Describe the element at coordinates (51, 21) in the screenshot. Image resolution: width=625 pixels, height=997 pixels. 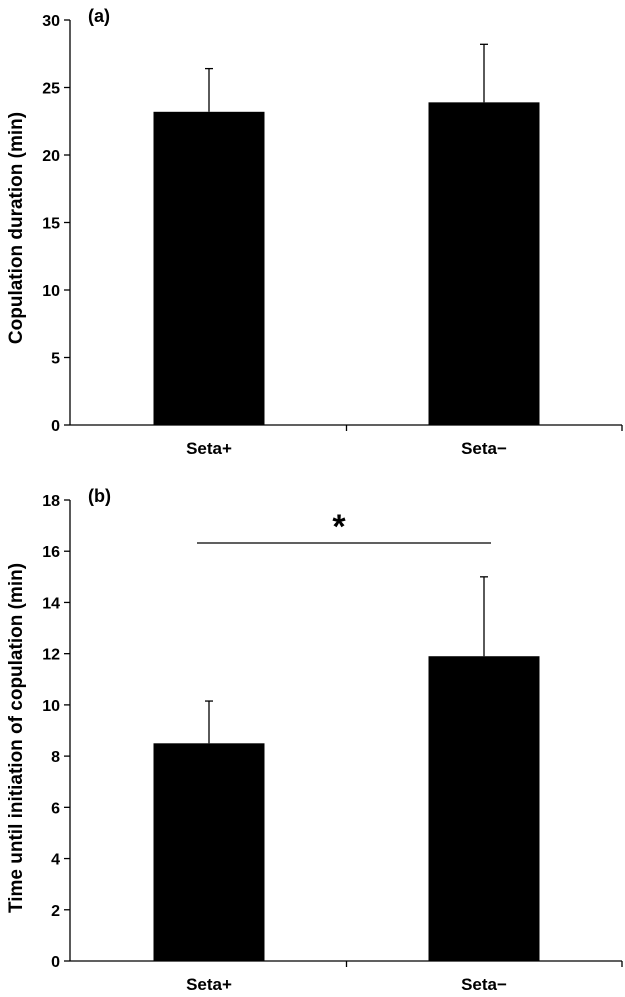
I see `y-tick-label: 30` at that location.